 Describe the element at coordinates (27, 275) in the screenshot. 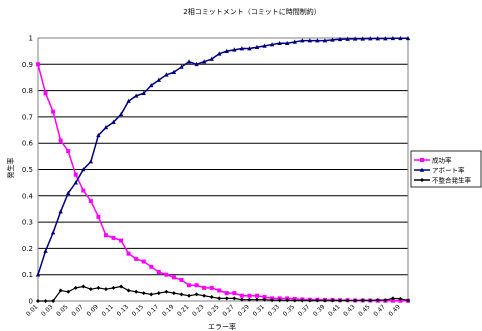

I see `y-tick-label: 0.1` at that location.